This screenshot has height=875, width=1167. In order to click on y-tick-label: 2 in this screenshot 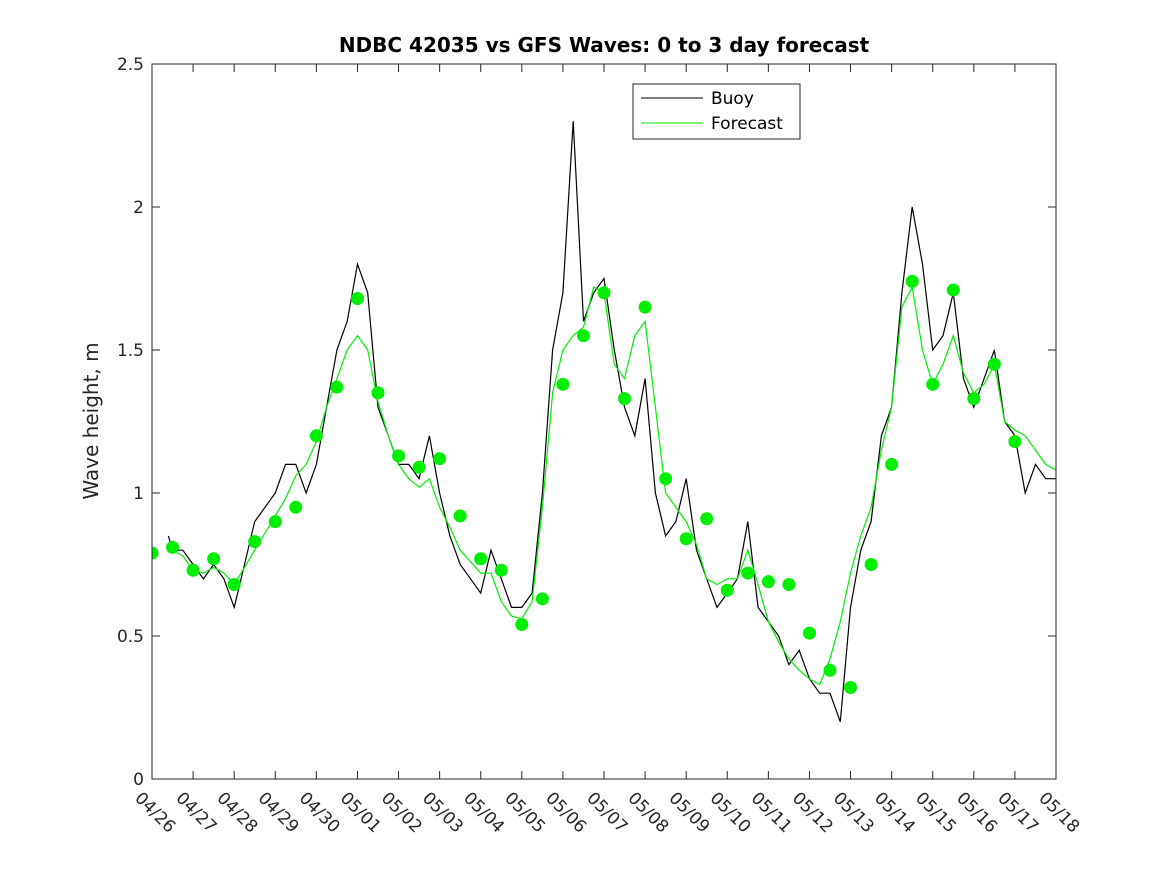, I will do `click(138, 208)`.